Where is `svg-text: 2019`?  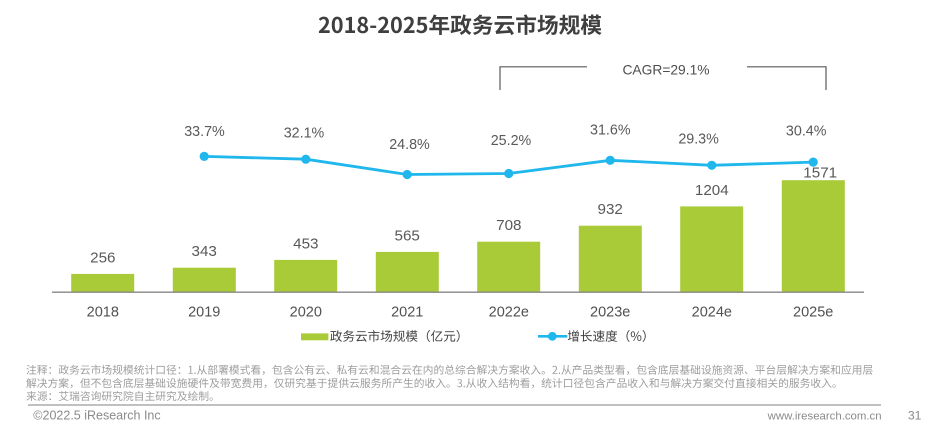
svg-text: 2019 is located at coordinates (204, 313).